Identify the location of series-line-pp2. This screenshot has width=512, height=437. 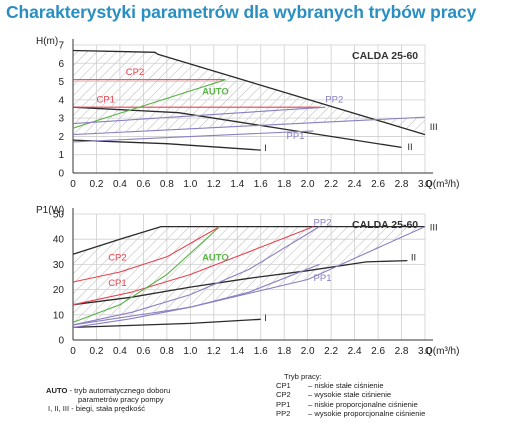
(196, 276).